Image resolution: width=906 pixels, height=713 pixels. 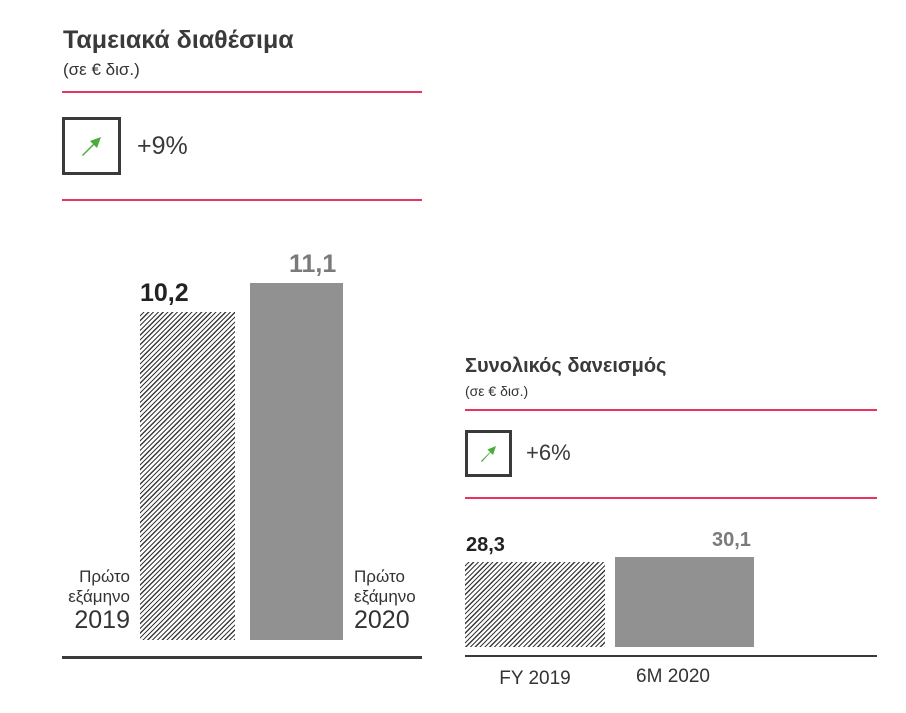 I want to click on bar-2020, so click(x=296, y=461).